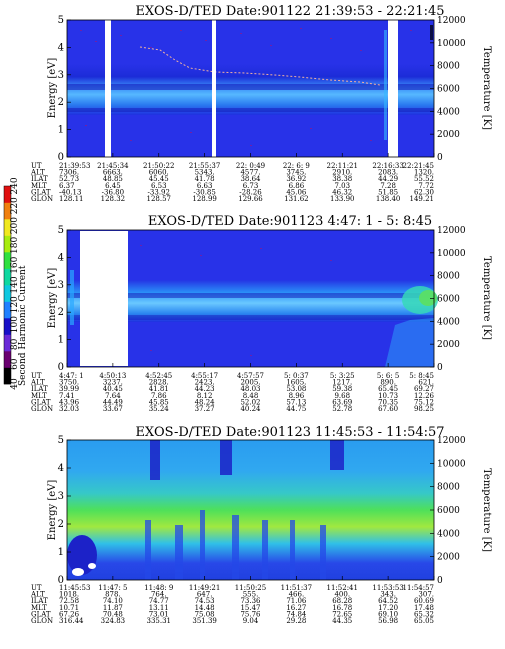 The image size is (505, 649). I want to click on orbit-table-cell: 41.81, so click(159, 389).